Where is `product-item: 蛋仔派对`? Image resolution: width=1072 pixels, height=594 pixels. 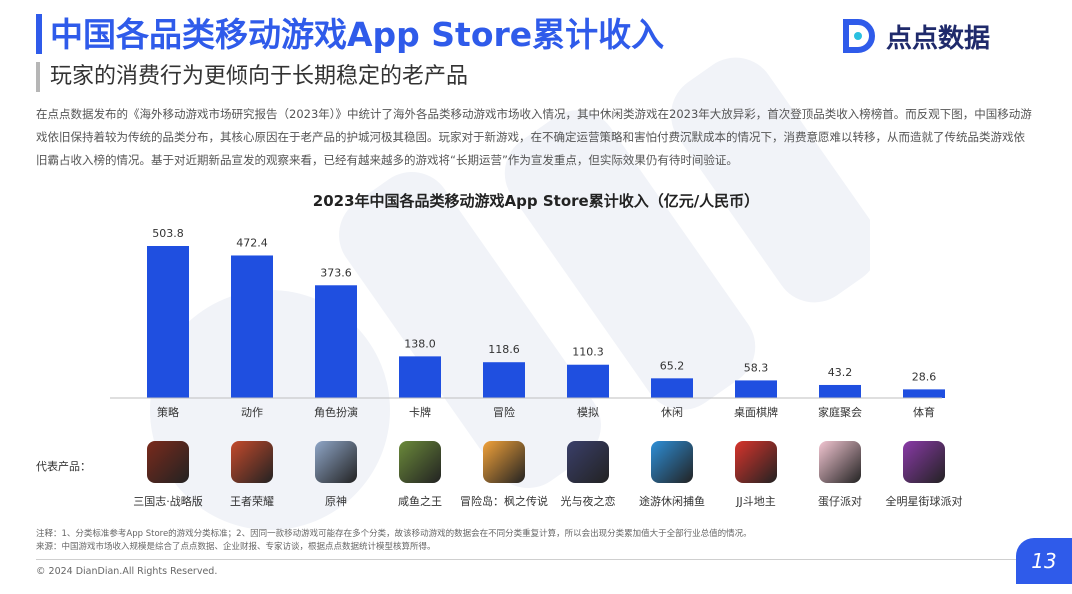
product-item: 蛋仔派对 is located at coordinates (840, 475).